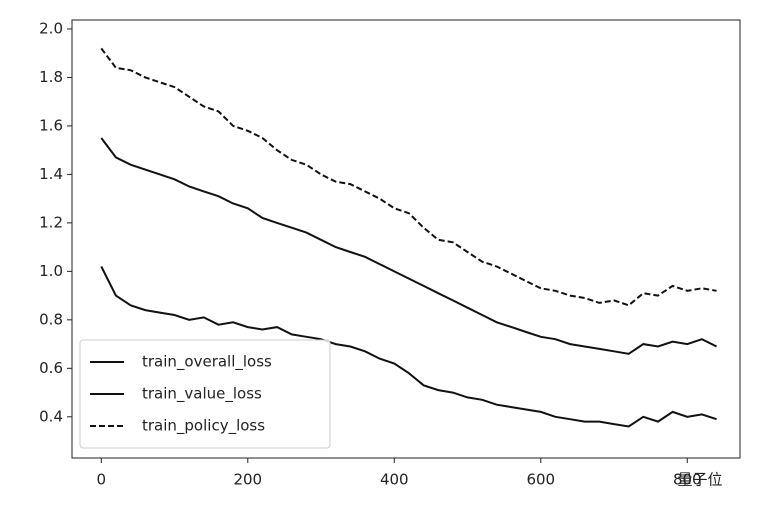 The width and height of the screenshot is (781, 512). What do you see at coordinates (51, 319) in the screenshot?
I see `y-tick-label: 0.8` at bounding box center [51, 319].